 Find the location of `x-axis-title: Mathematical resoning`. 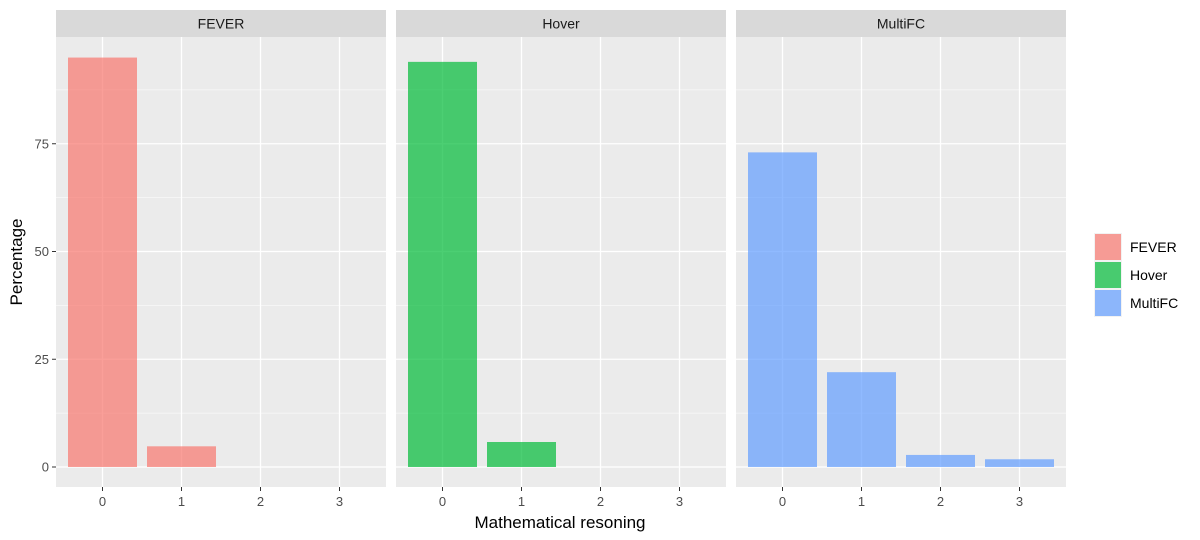

x-axis-title: Mathematical resoning is located at coordinates (559, 522).